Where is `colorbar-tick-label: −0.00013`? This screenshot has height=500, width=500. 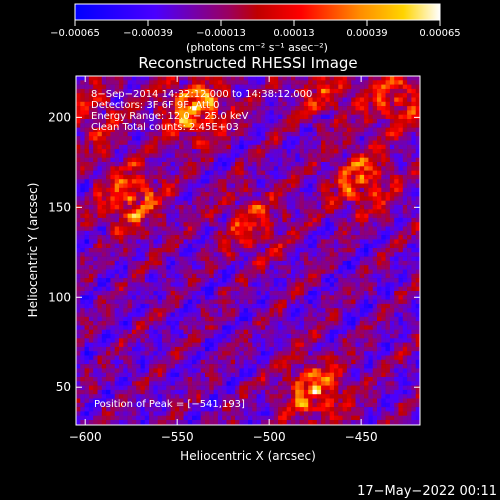
colorbar-tick-label: −0.00013 is located at coordinates (221, 33).